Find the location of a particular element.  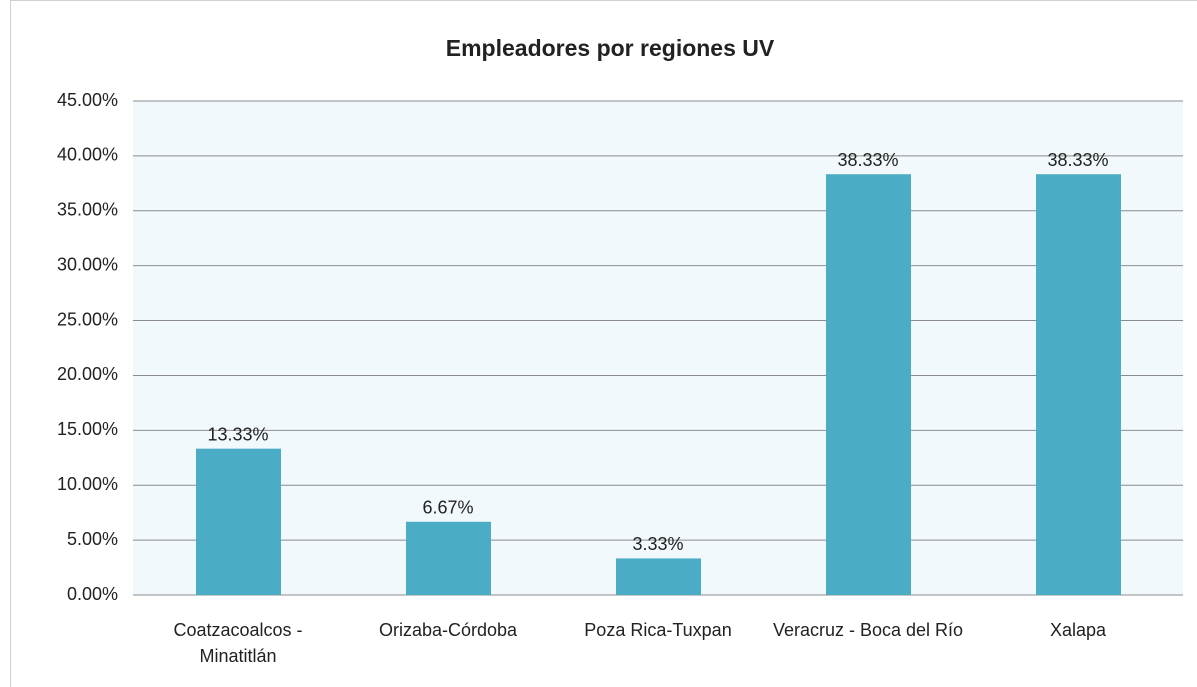

y-tick-label: 35.00% is located at coordinates (87, 210).